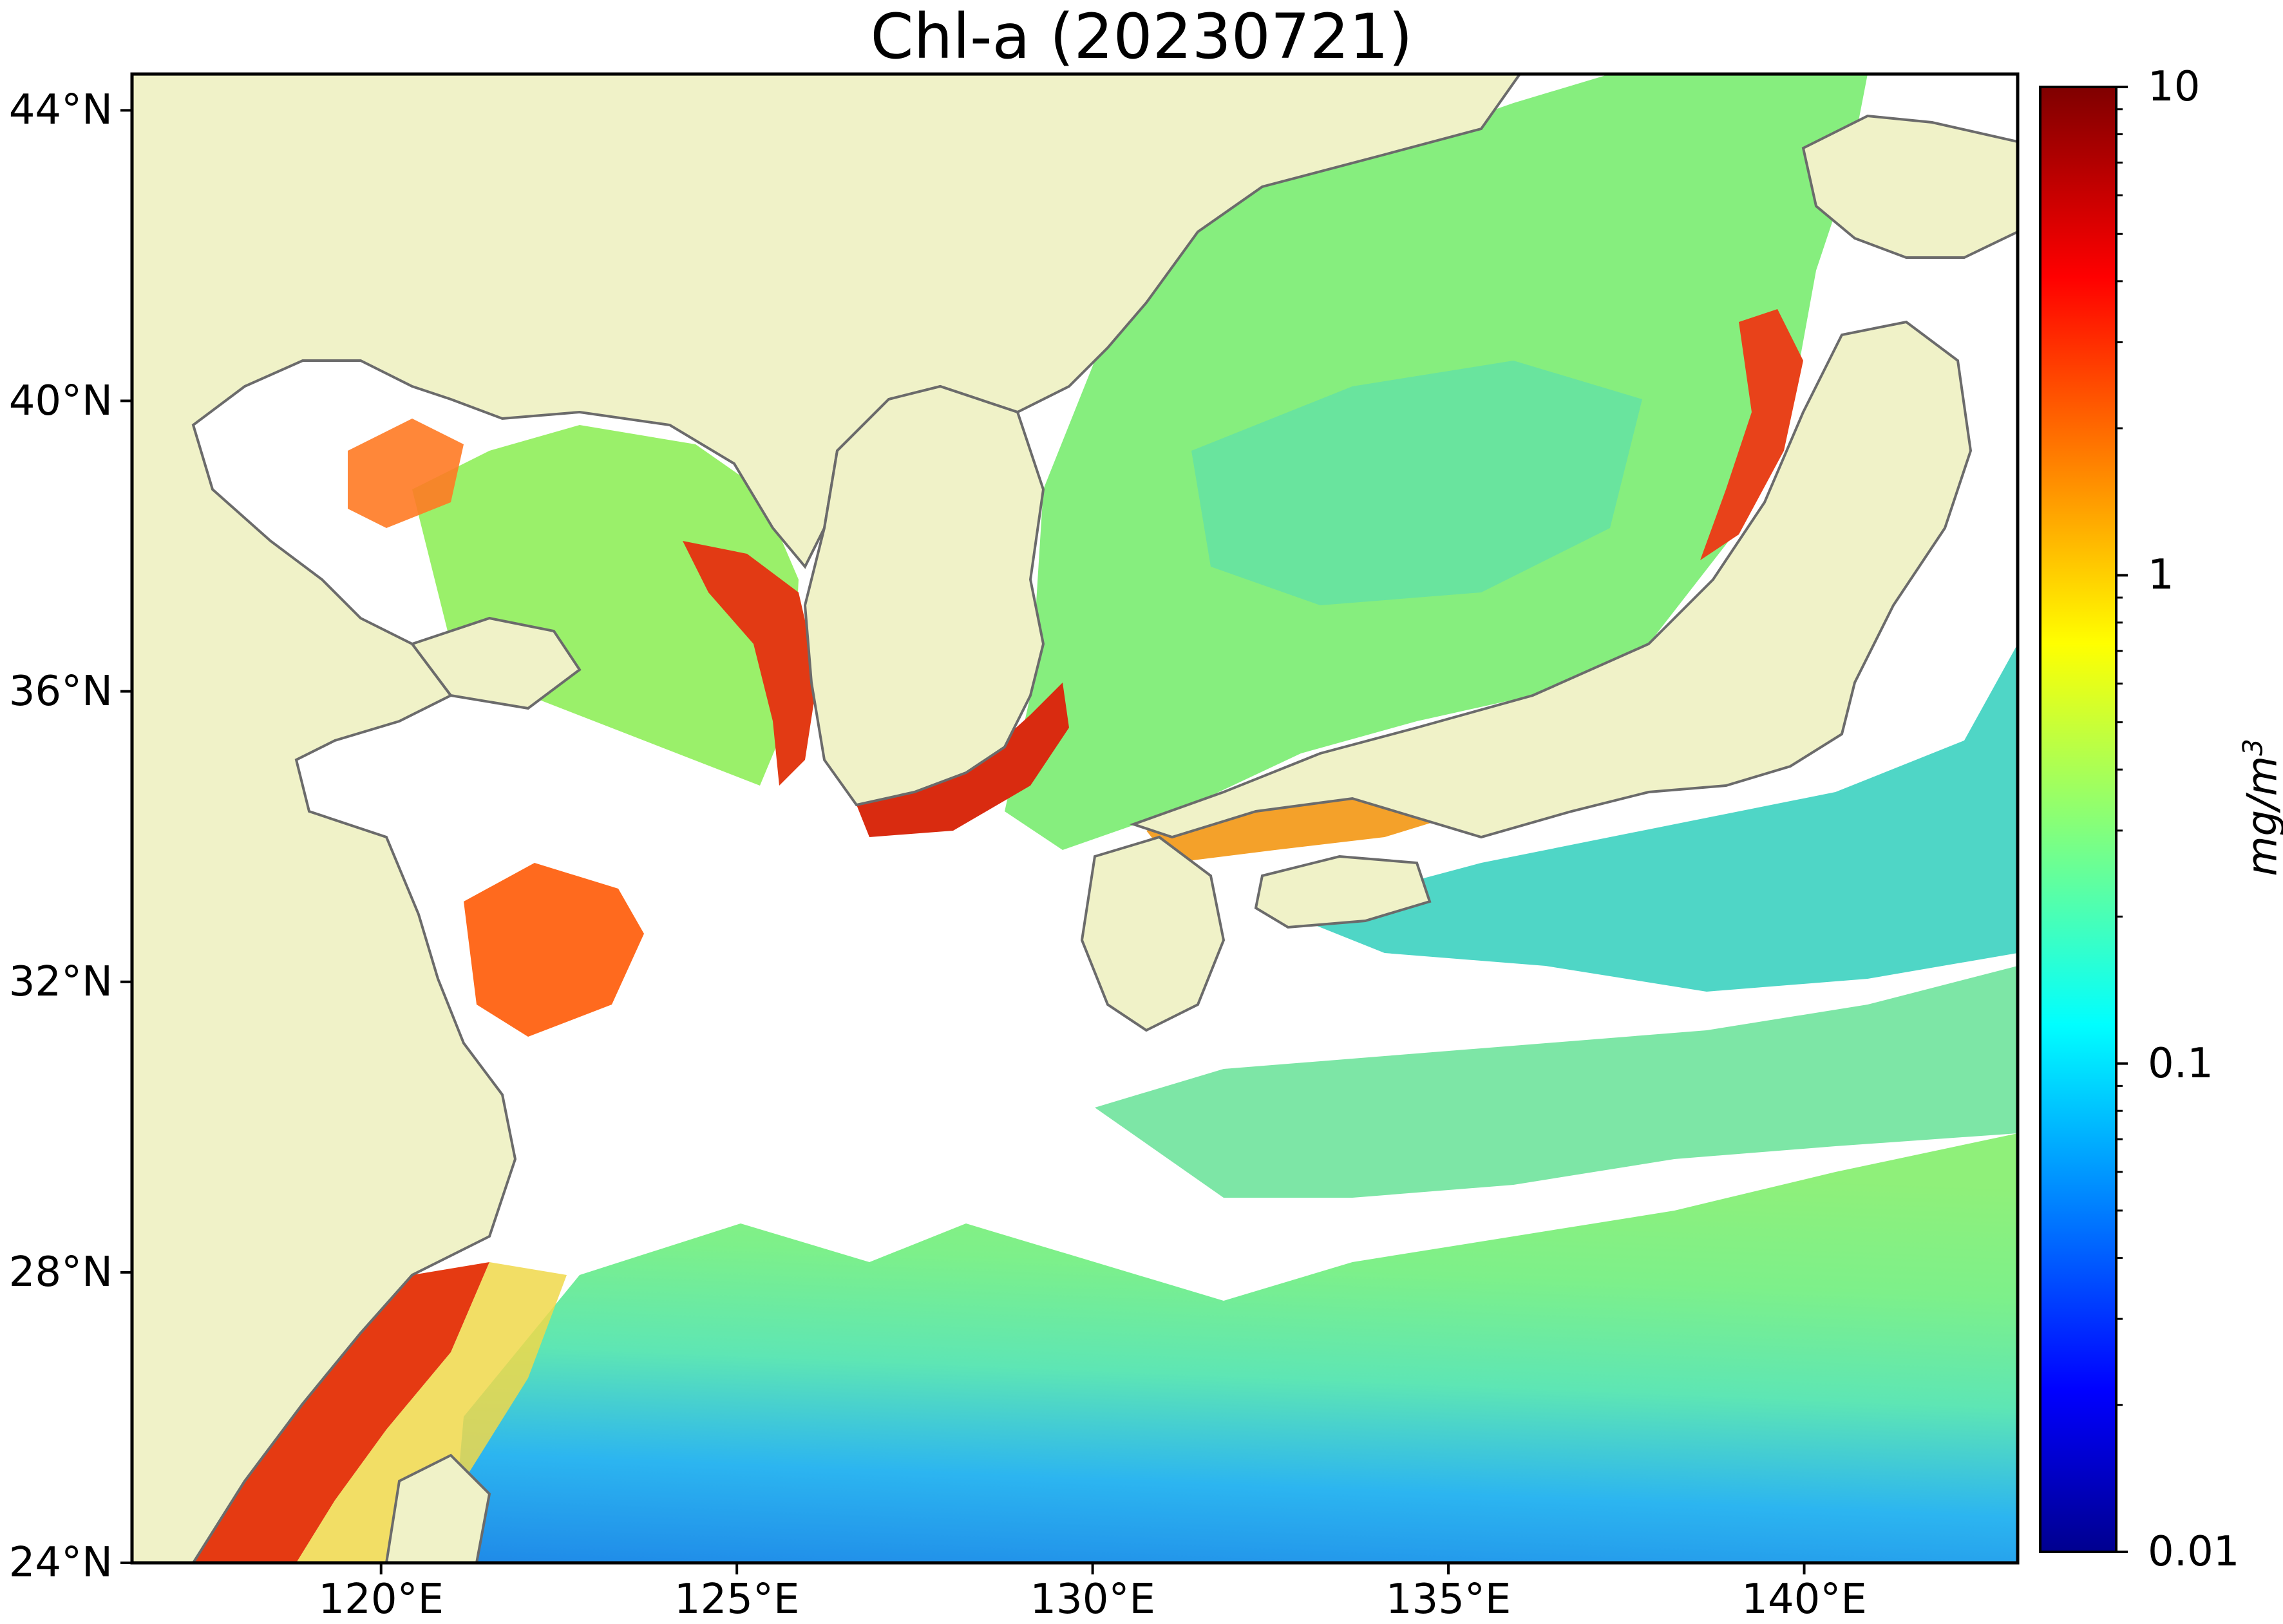 The width and height of the screenshot is (2283, 1624). What do you see at coordinates (60, 401) in the screenshot?
I see `lat-tick-label: 40°N` at bounding box center [60, 401].